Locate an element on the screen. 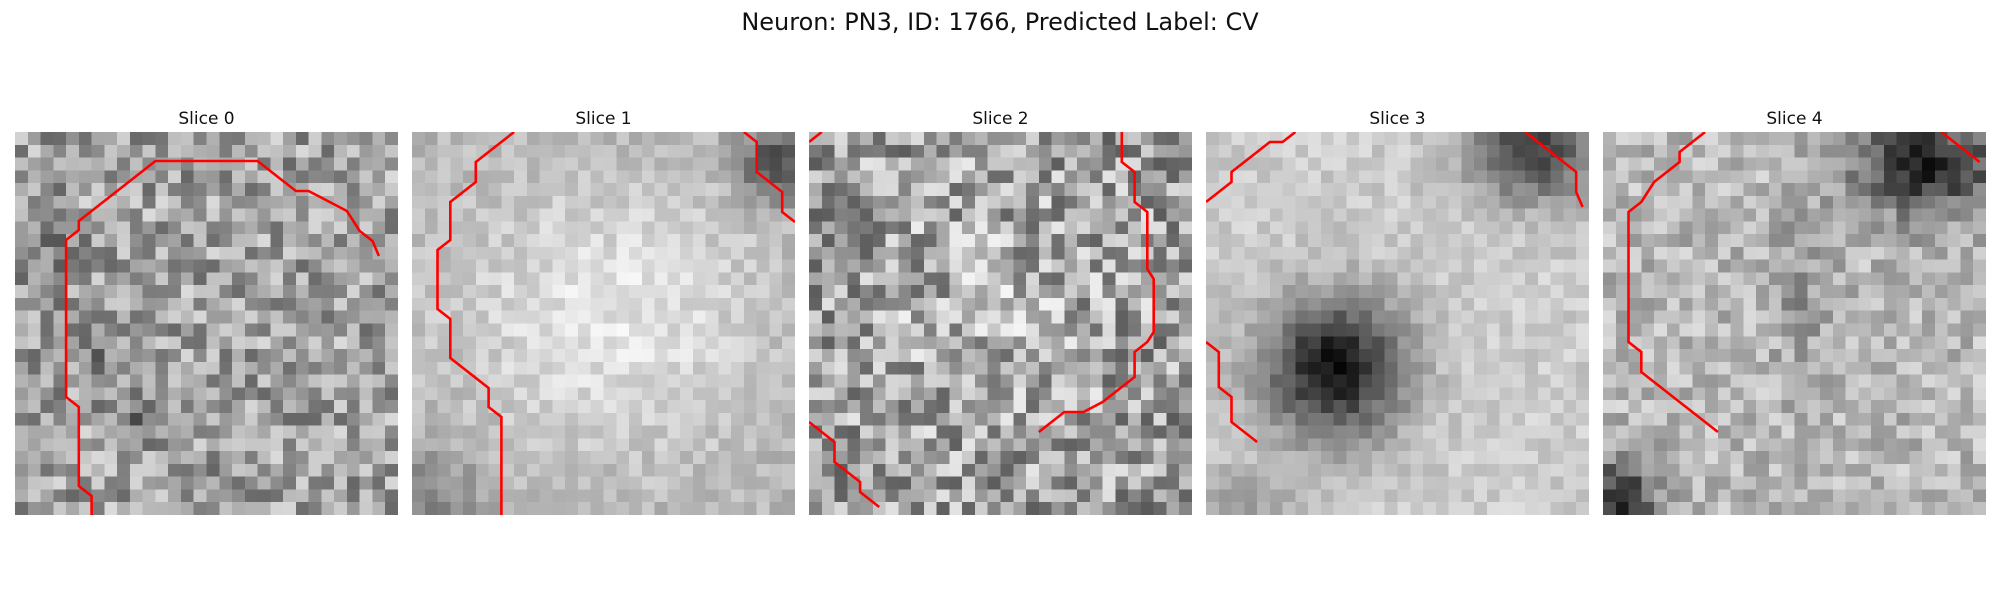 Image resolution: width=2000 pixels, height=600 pixels. slice-title: Slice 4 is located at coordinates (1794, 119).